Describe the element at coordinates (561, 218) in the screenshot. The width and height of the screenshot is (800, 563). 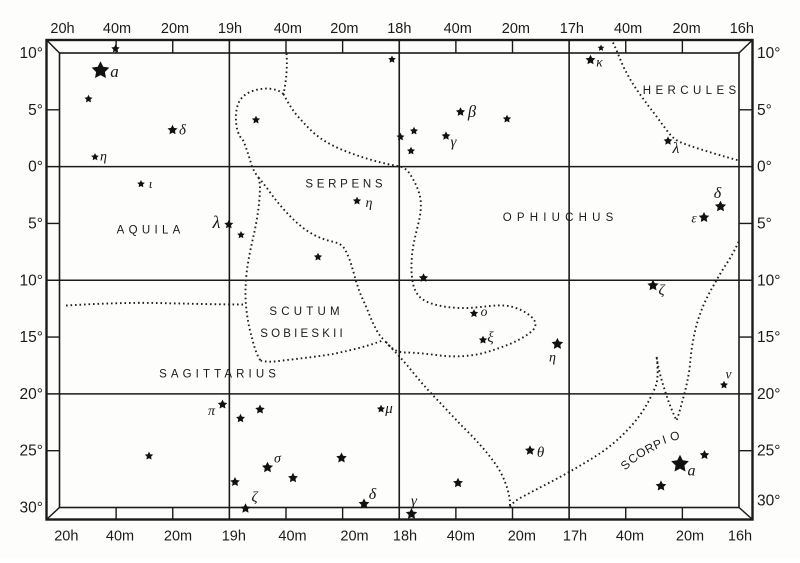
I see `svg-text: OPHIUCHUS` at that location.